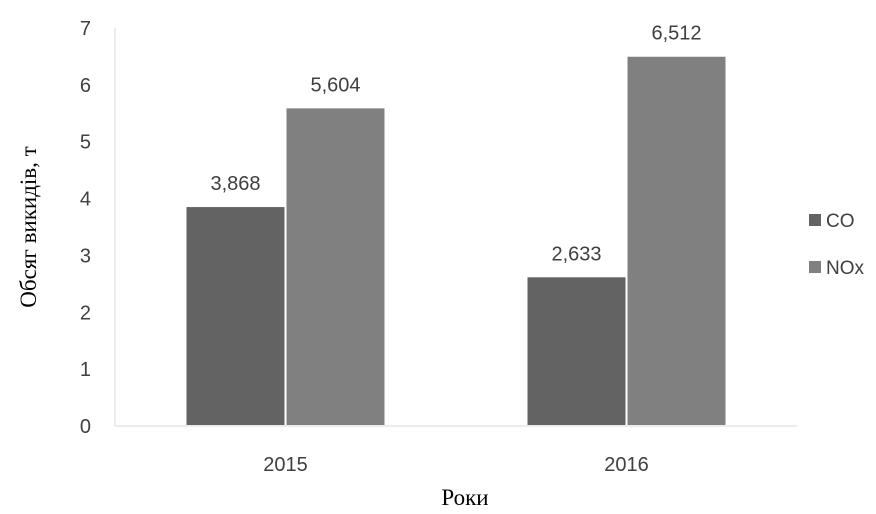  Describe the element at coordinates (85, 143) in the screenshot. I see `y-tick-label: 5` at that location.